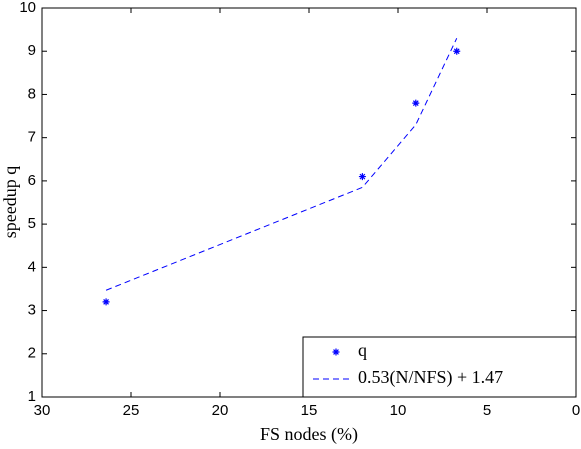 This screenshot has width=581, height=449. I want to click on x-tick-label: 30, so click(42, 410).